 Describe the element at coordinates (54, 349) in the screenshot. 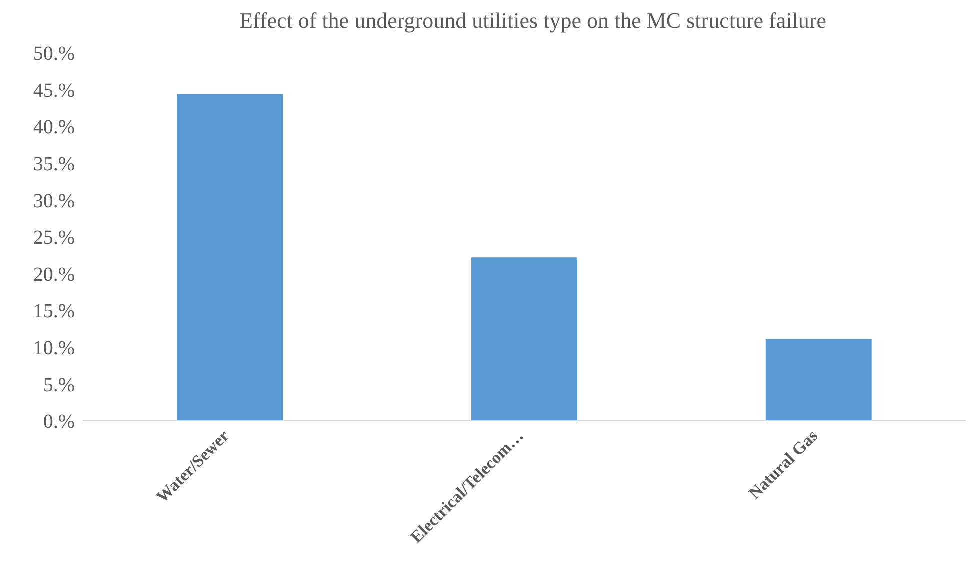

I see `y-tick-label: 10.%` at that location.